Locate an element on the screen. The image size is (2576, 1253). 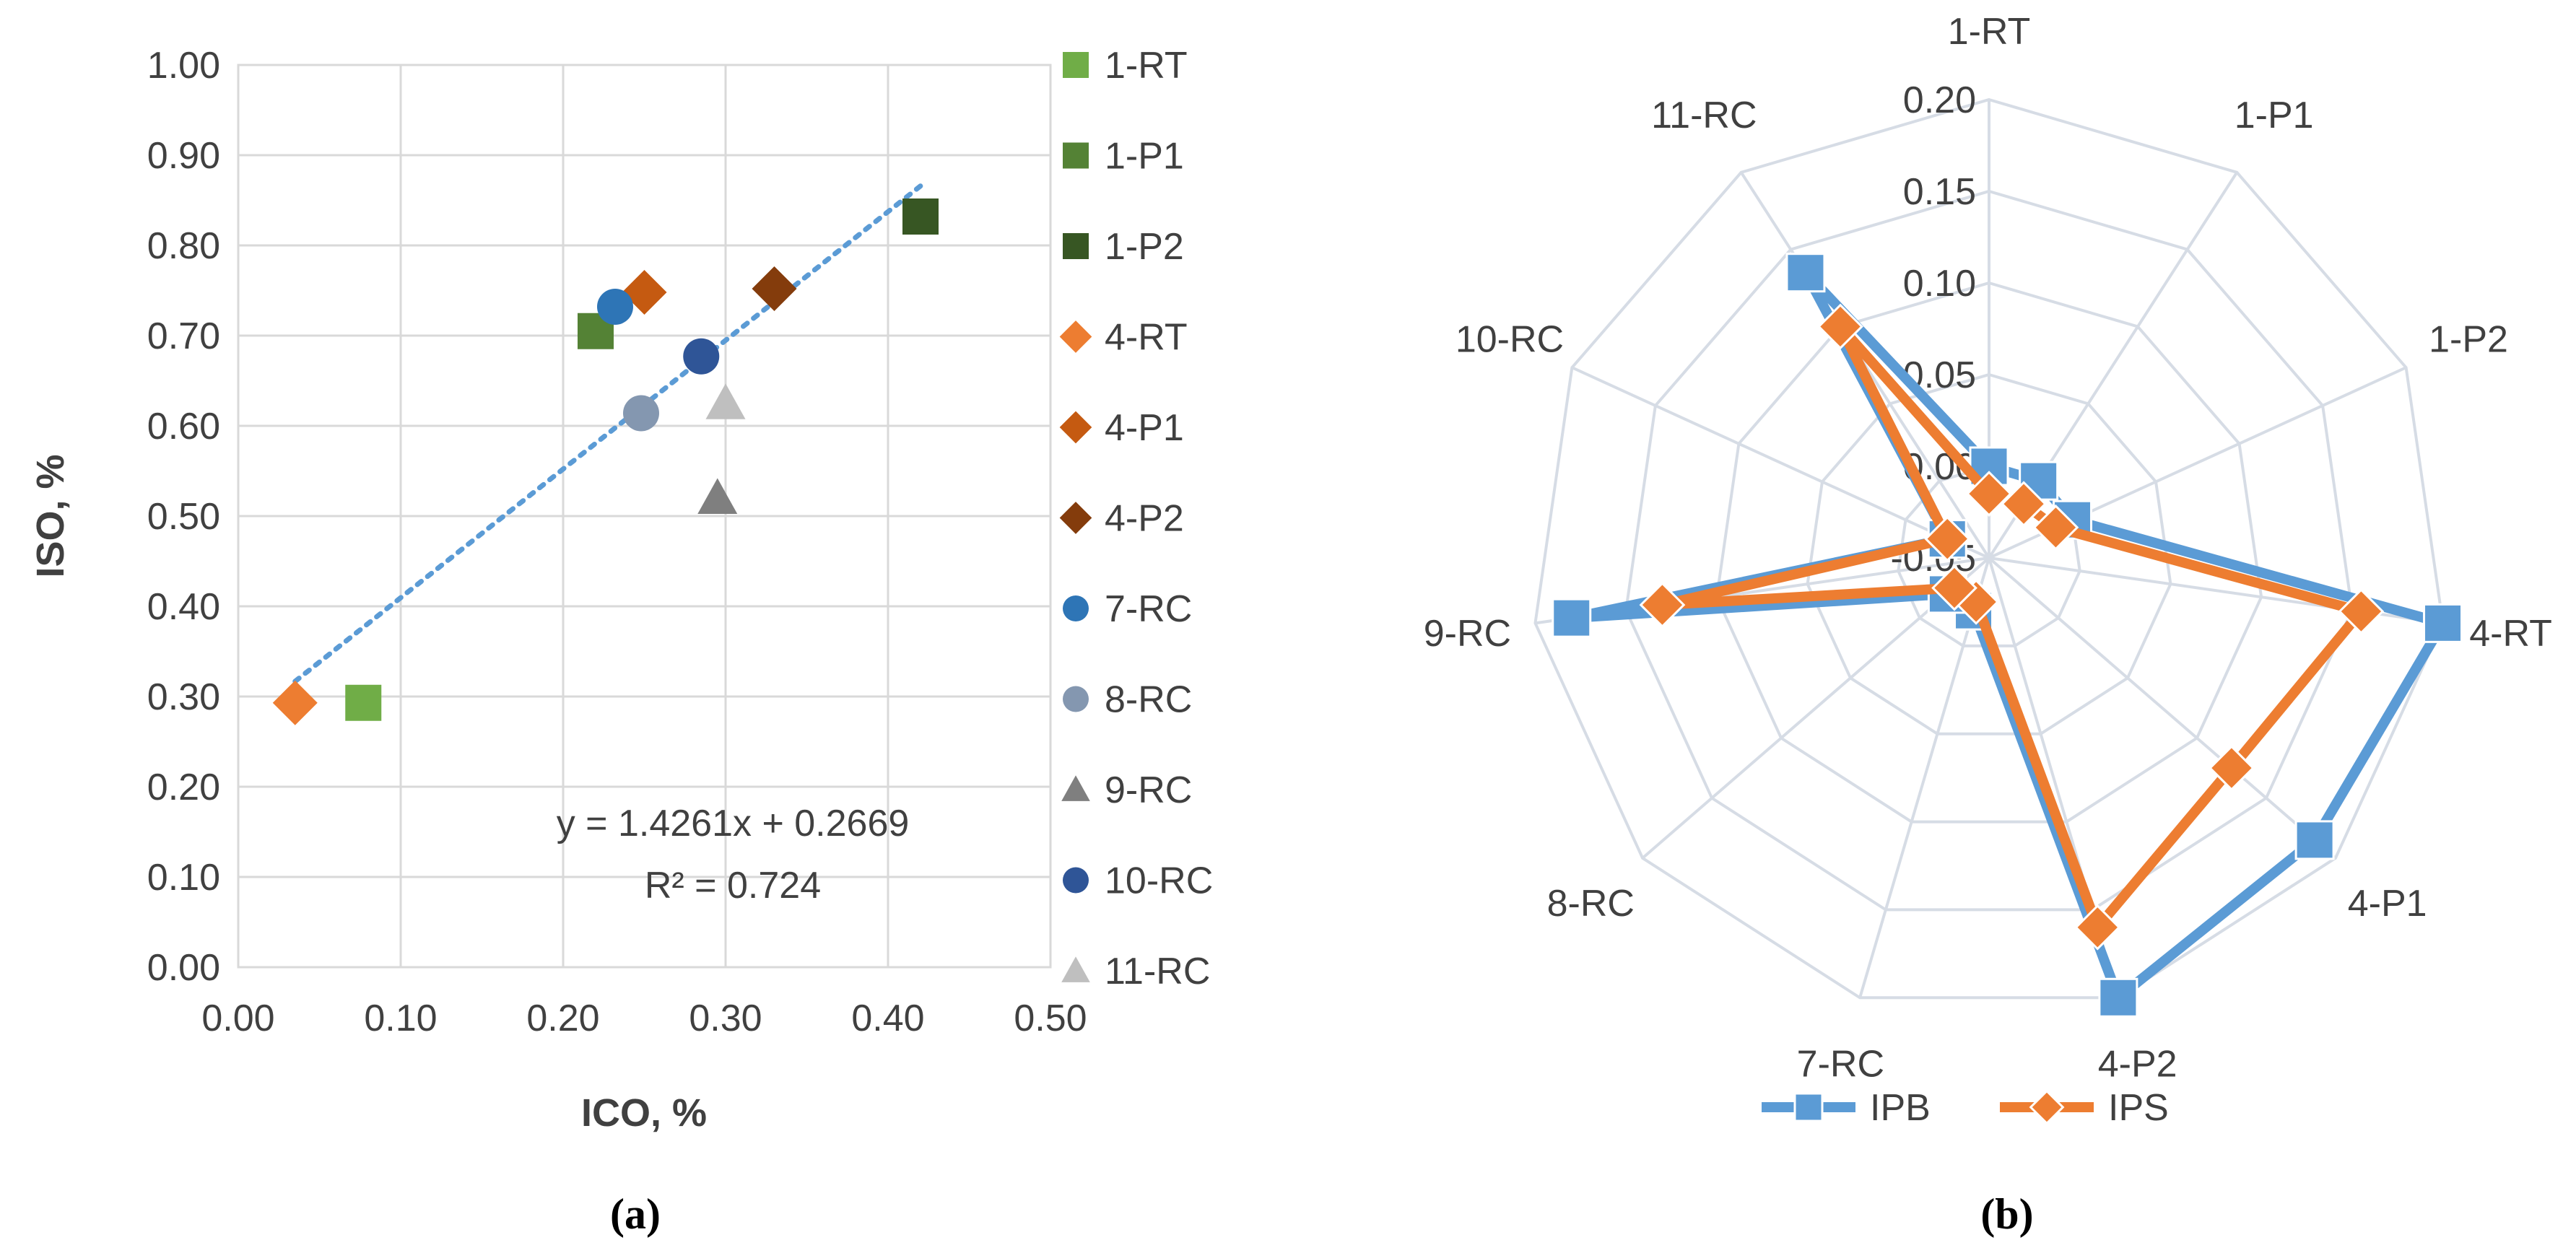
scatter-point-1-rt is located at coordinates (363, 703).